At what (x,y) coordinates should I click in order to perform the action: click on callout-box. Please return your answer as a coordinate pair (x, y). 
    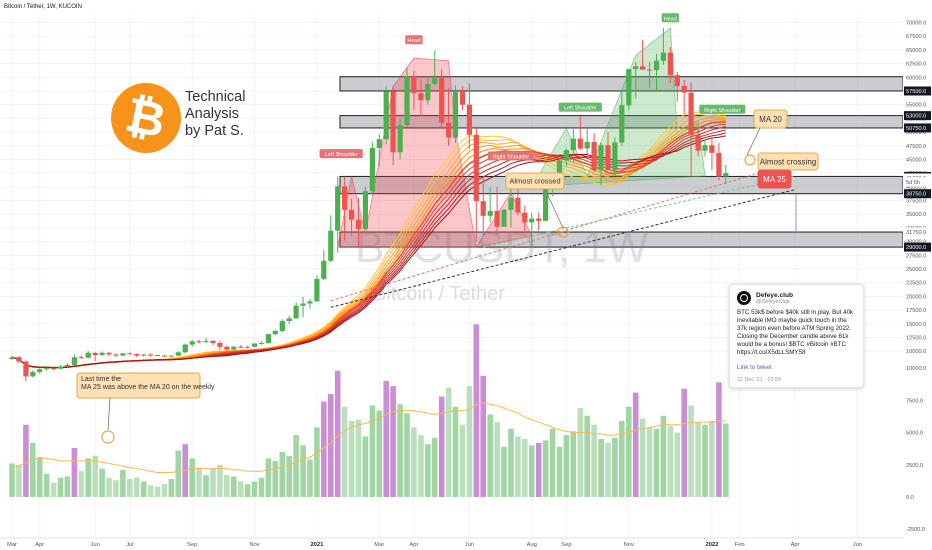
    Looking at the image, I should click on (535, 181).